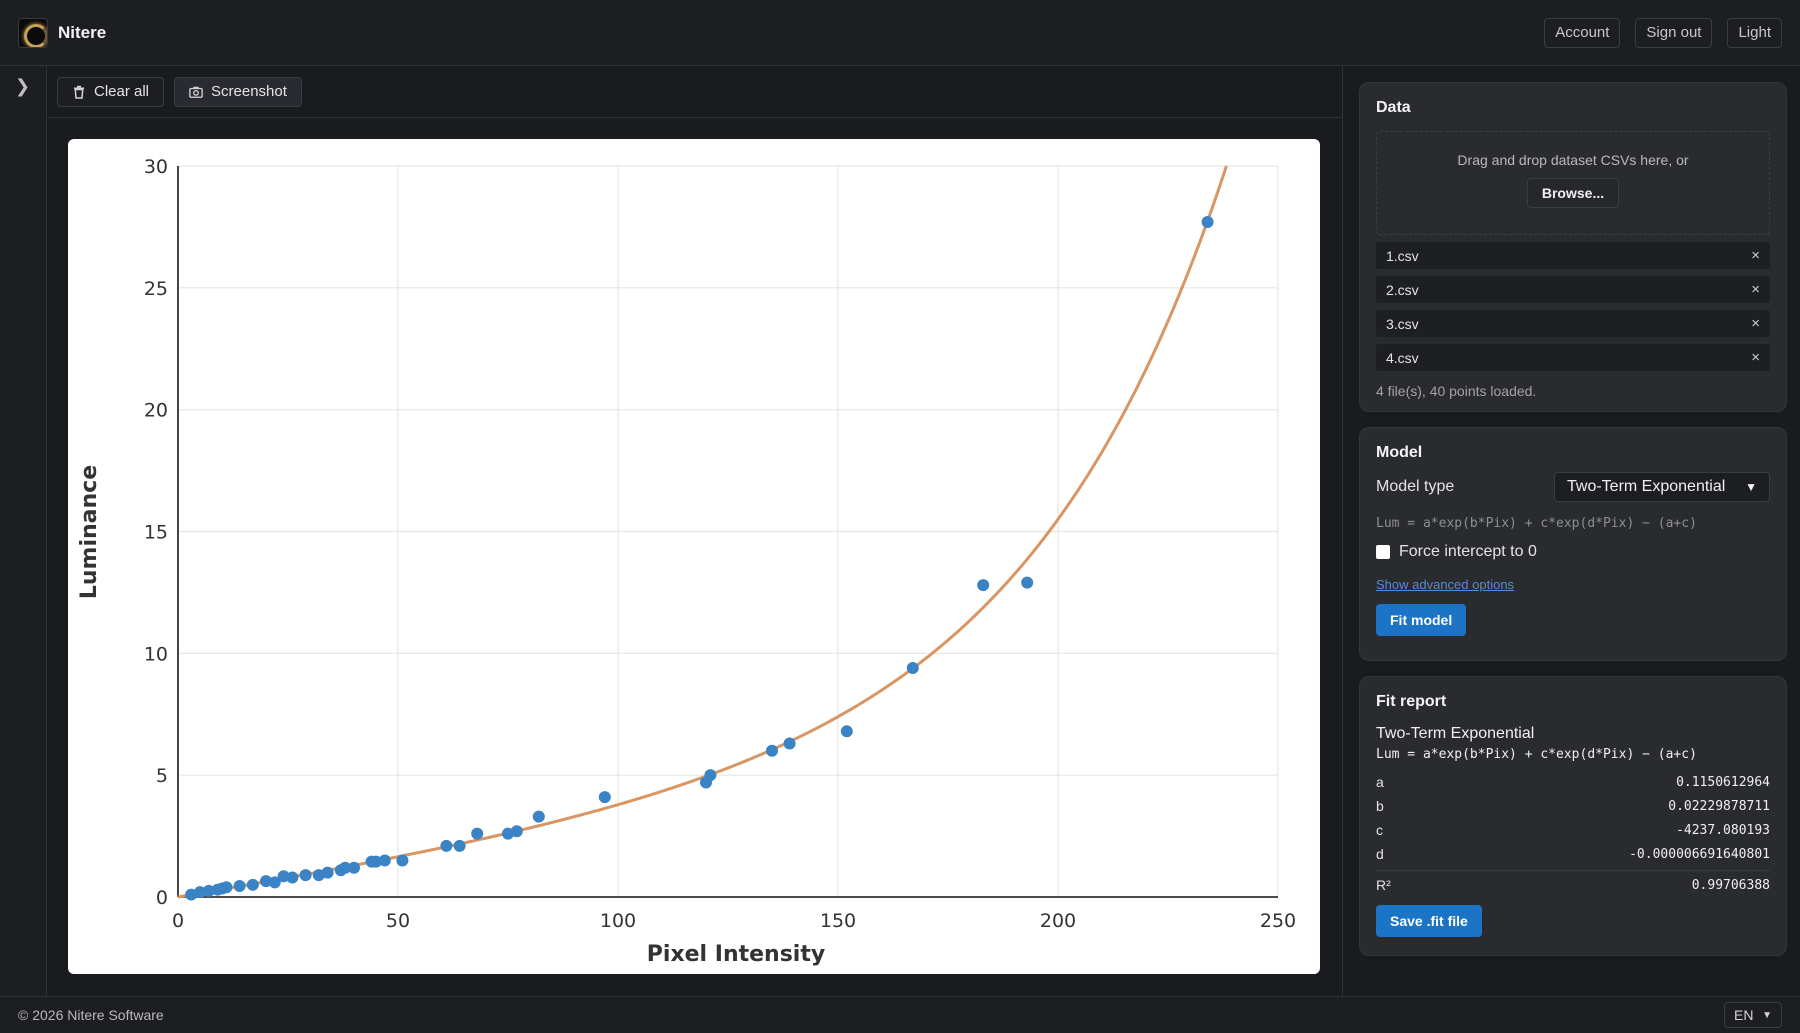 This screenshot has height=1033, width=1800. I want to click on language-select: EN ▼, so click(1753, 1015).